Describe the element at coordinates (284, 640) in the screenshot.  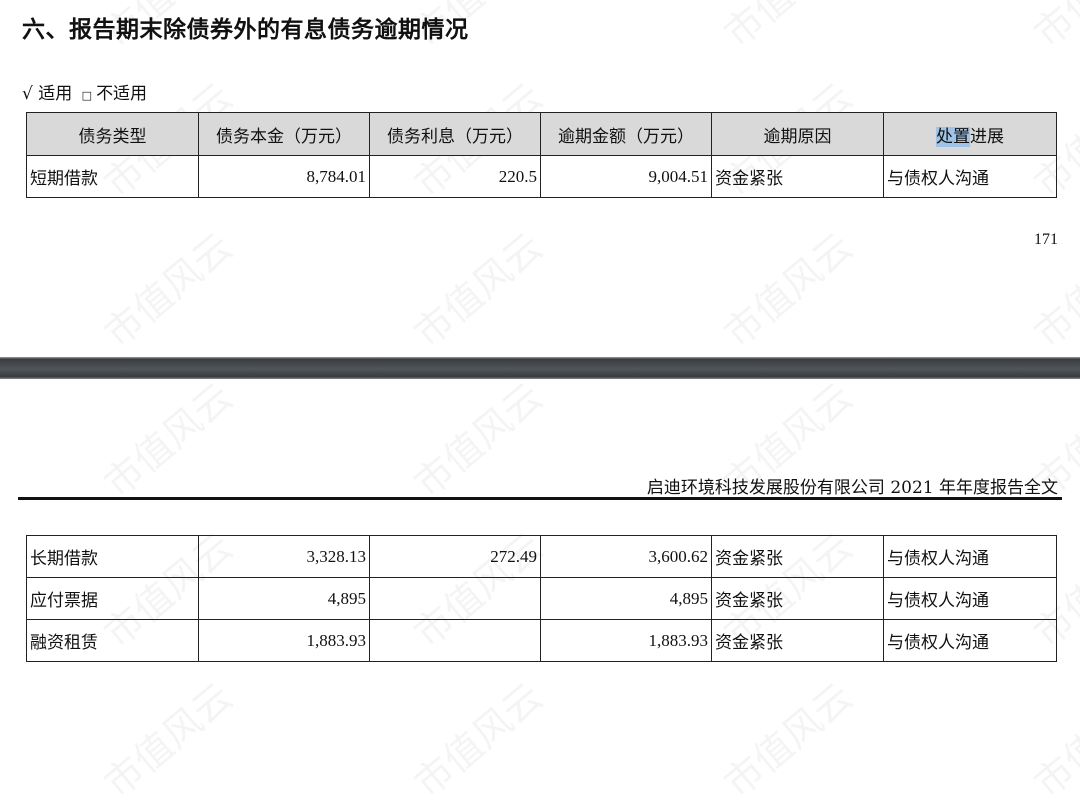
I see `cell-principal: 1,883.93` at that location.